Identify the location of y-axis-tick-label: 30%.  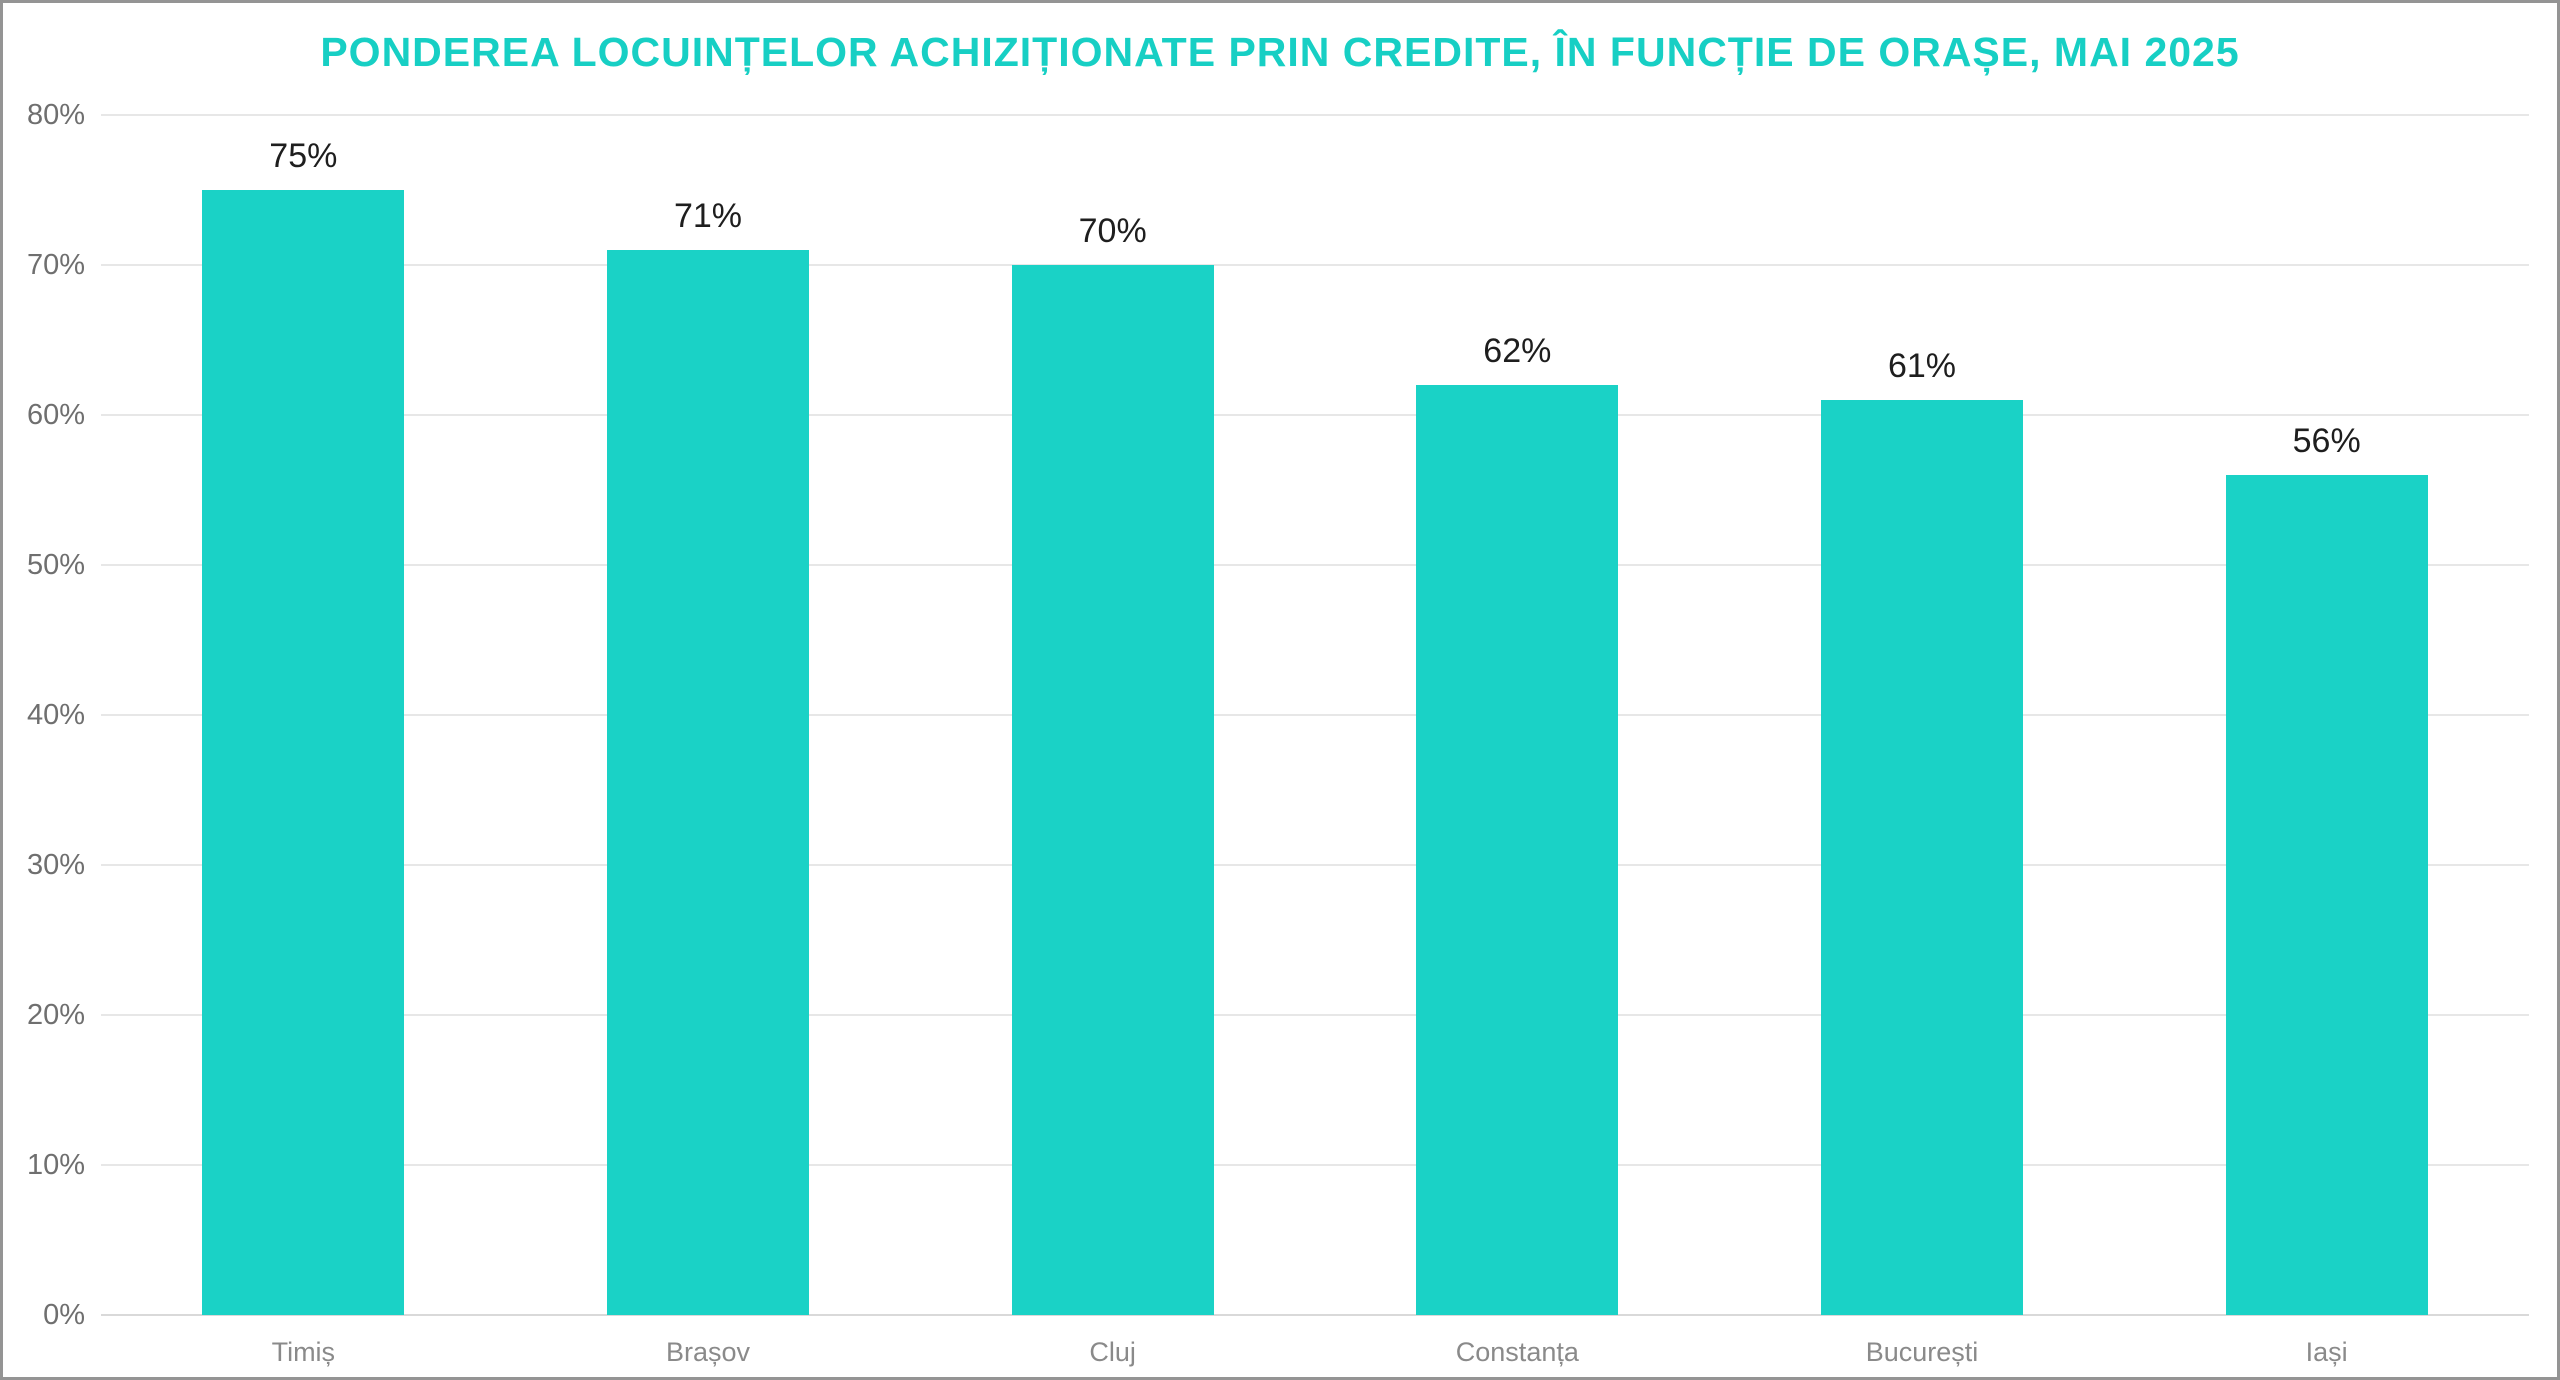
(55, 865).